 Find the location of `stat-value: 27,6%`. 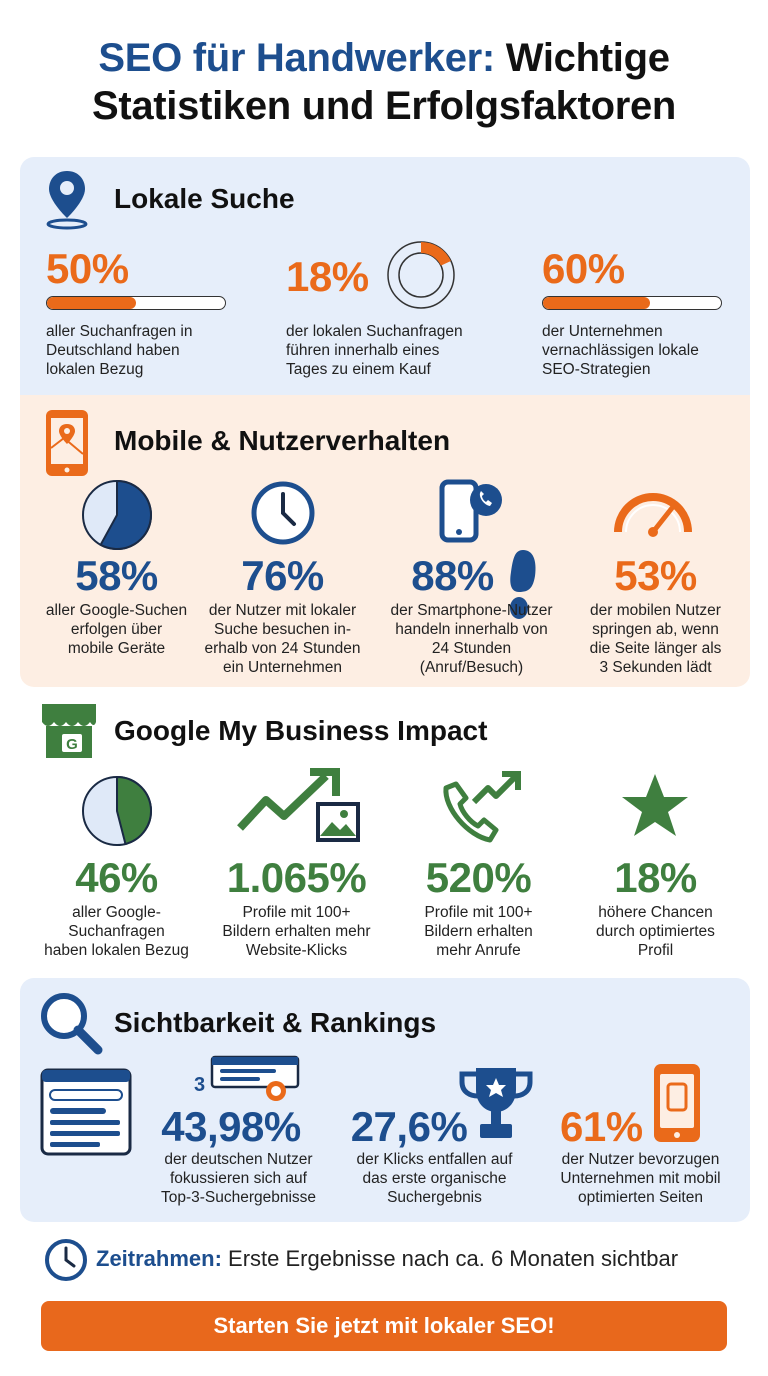

stat-value: 27,6% is located at coordinates (409, 1126).